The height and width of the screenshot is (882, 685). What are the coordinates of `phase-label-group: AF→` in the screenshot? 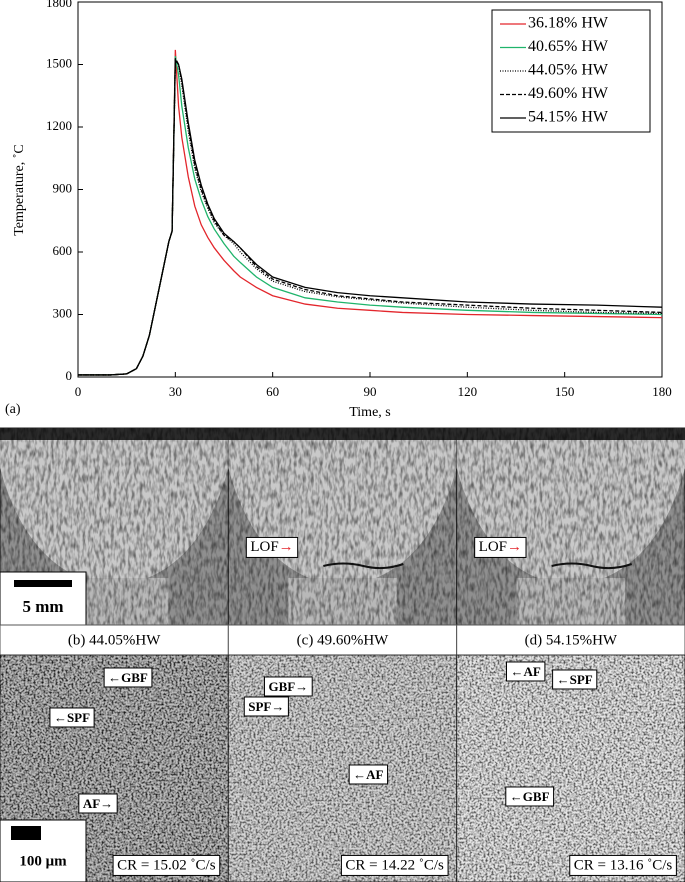 It's located at (98, 803).